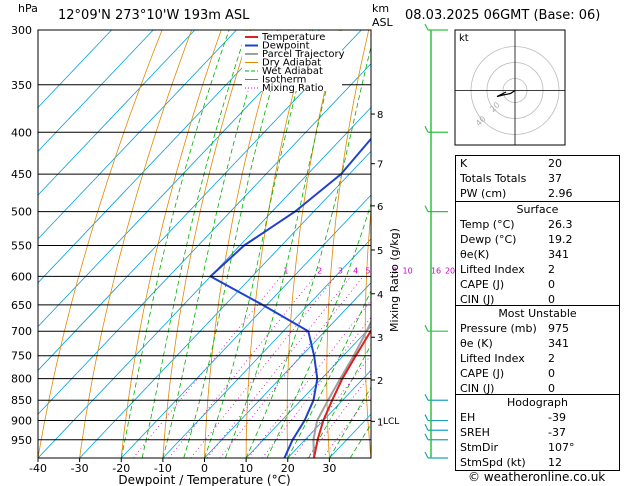 This screenshot has height=486, width=629. What do you see at coordinates (511, 462) in the screenshot?
I see `hodo-row: StmSpd (kt) 12` at bounding box center [511, 462].